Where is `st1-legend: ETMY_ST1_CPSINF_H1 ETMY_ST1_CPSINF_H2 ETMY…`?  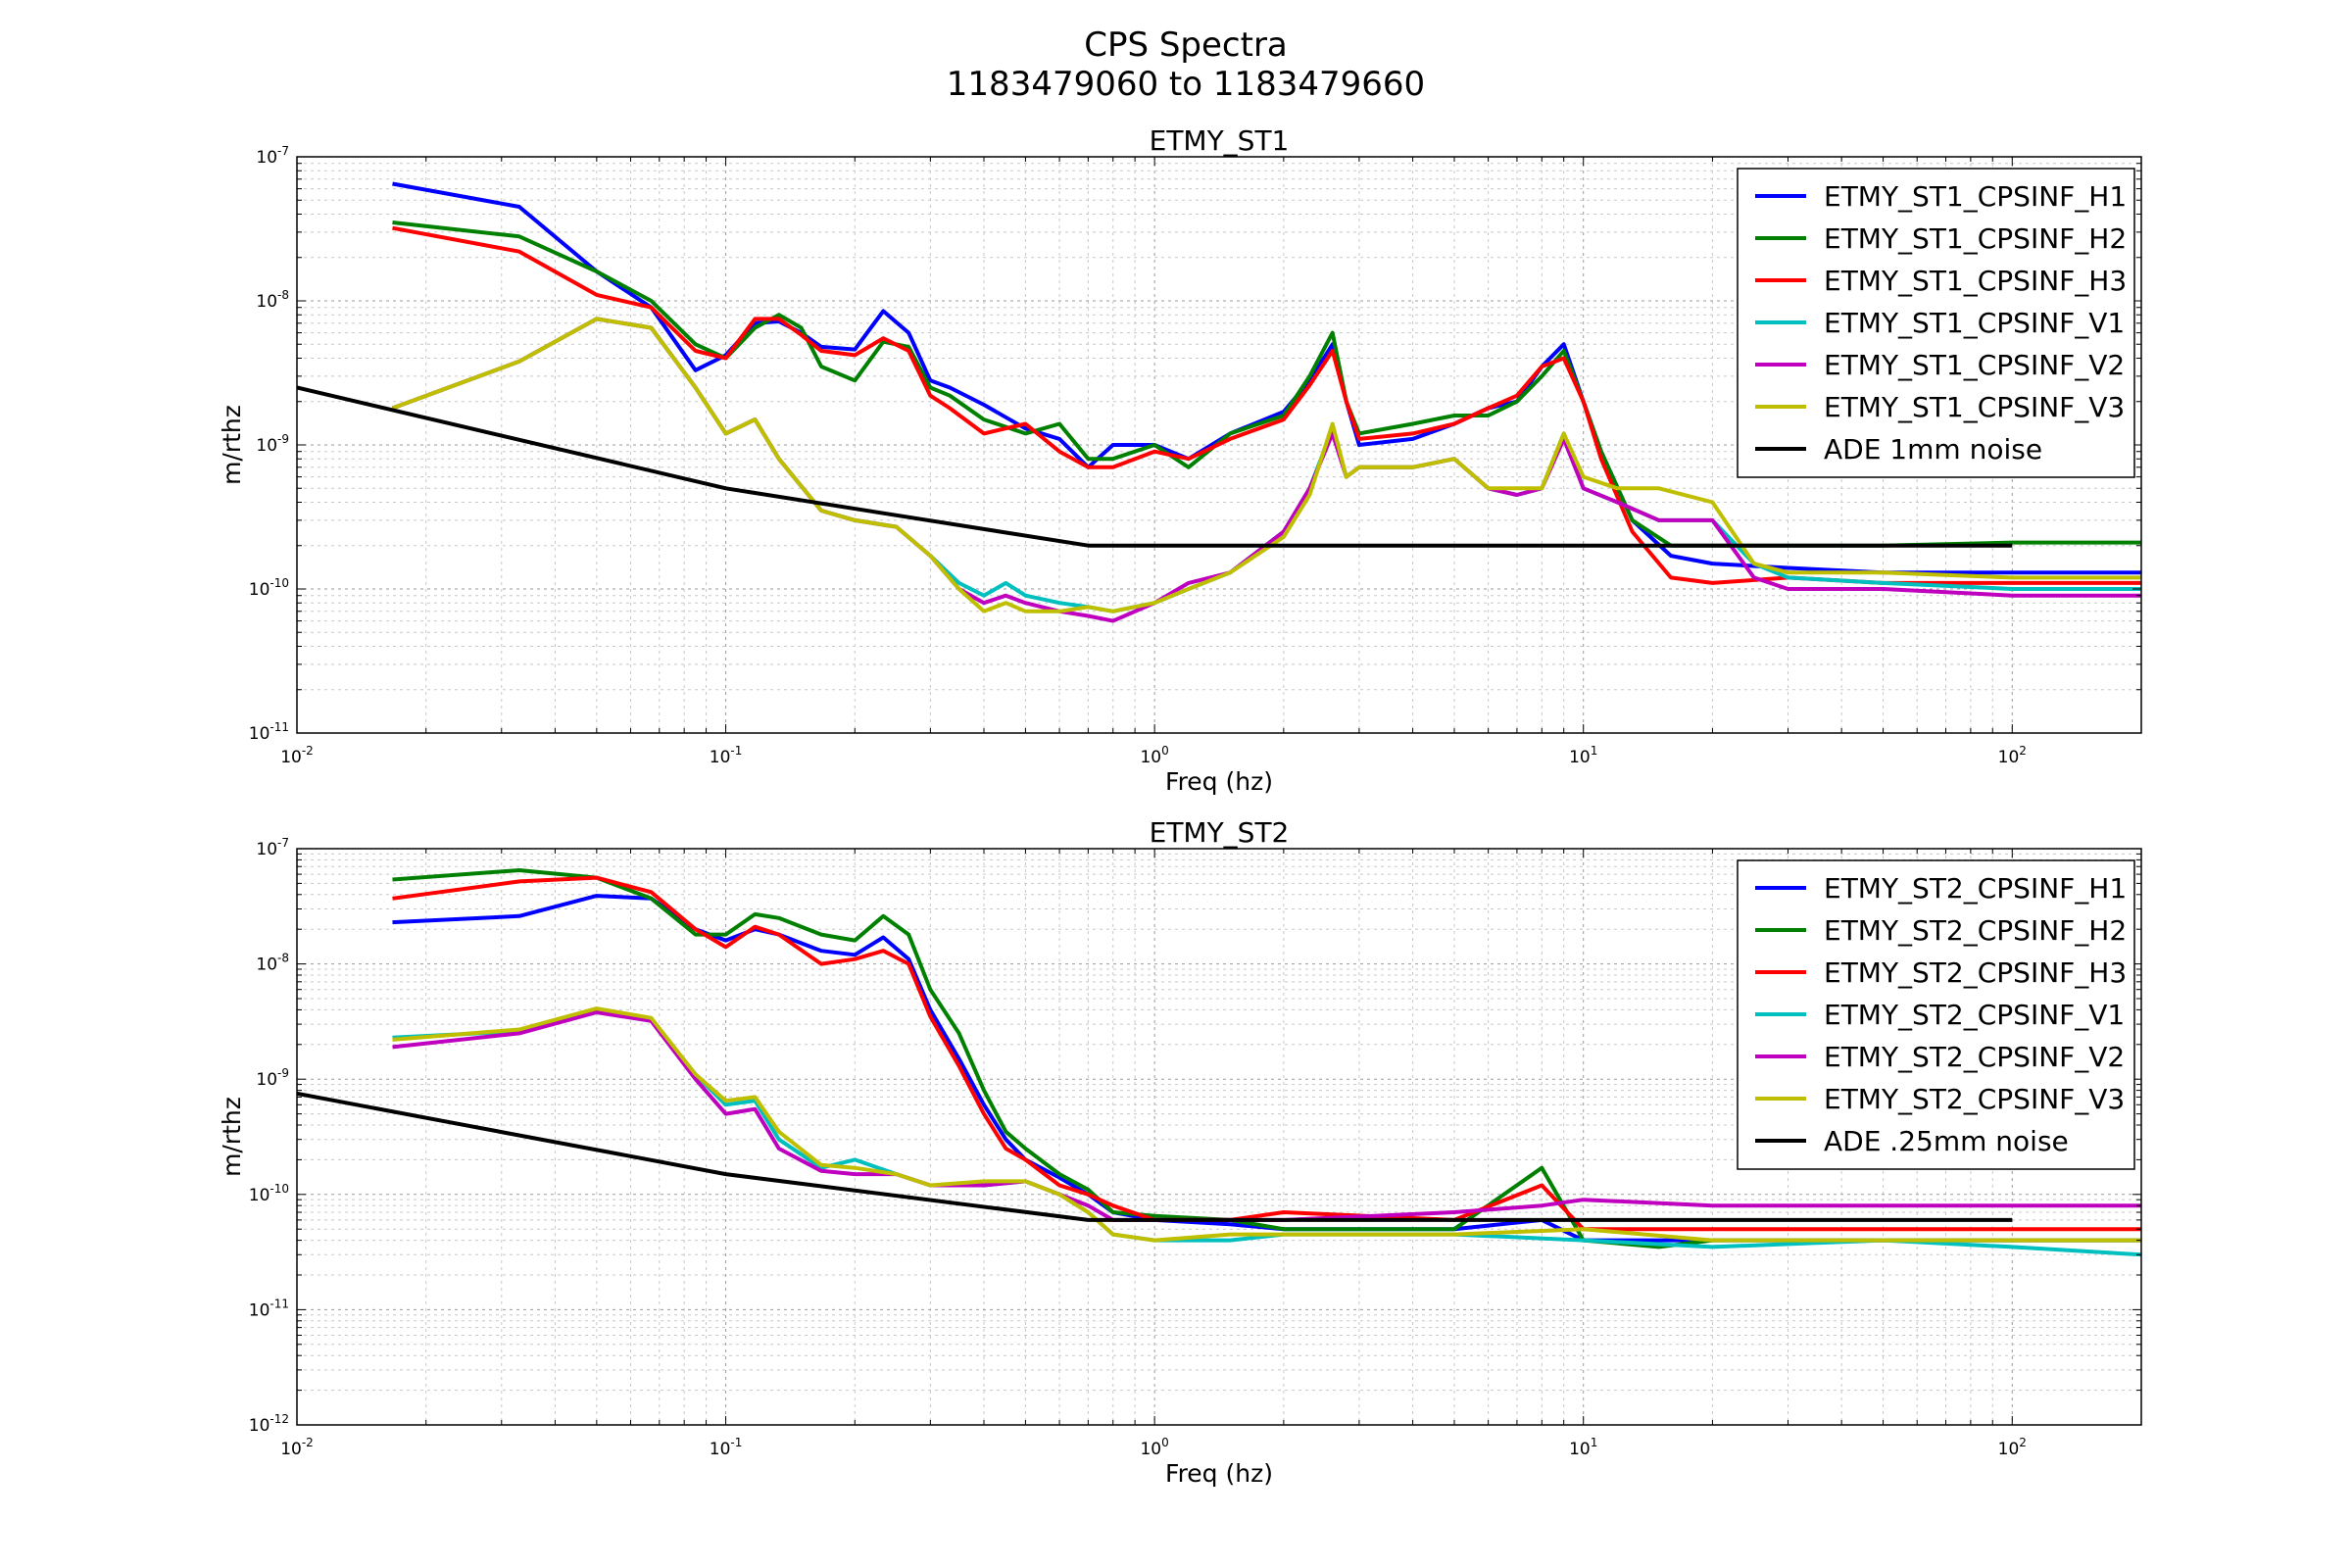 st1-legend: ETMY_ST1_CPSINF_H1 ETMY_ST1_CPSINF_H2 ETMY… is located at coordinates (1936, 323).